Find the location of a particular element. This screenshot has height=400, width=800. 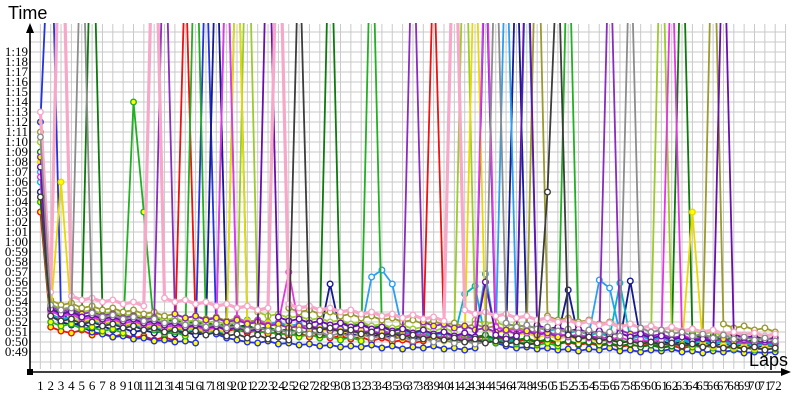

x-tick-label: 24 is located at coordinates (279, 385).